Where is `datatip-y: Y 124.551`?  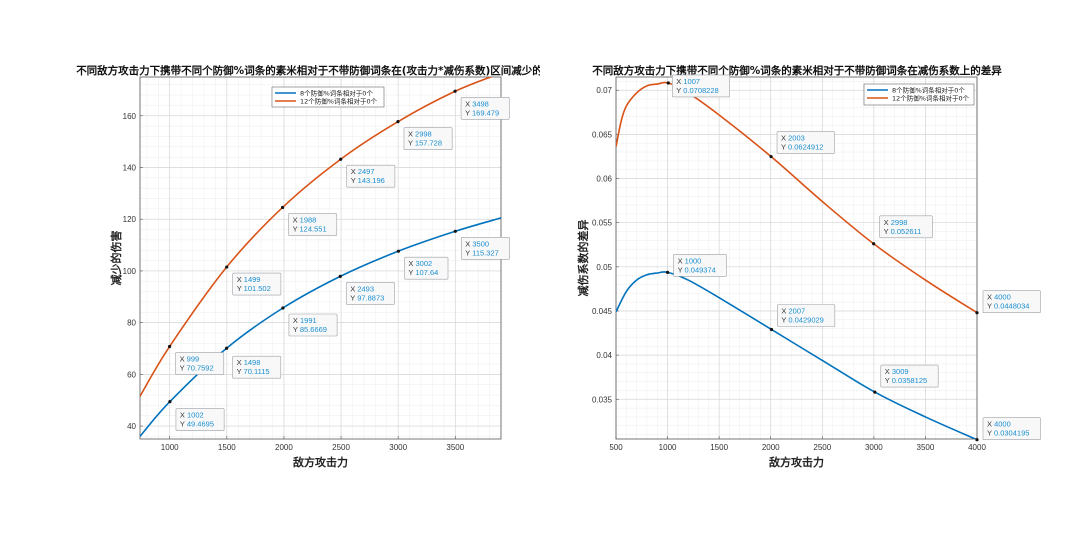
datatip-y: Y 124.551 is located at coordinates (310, 228).